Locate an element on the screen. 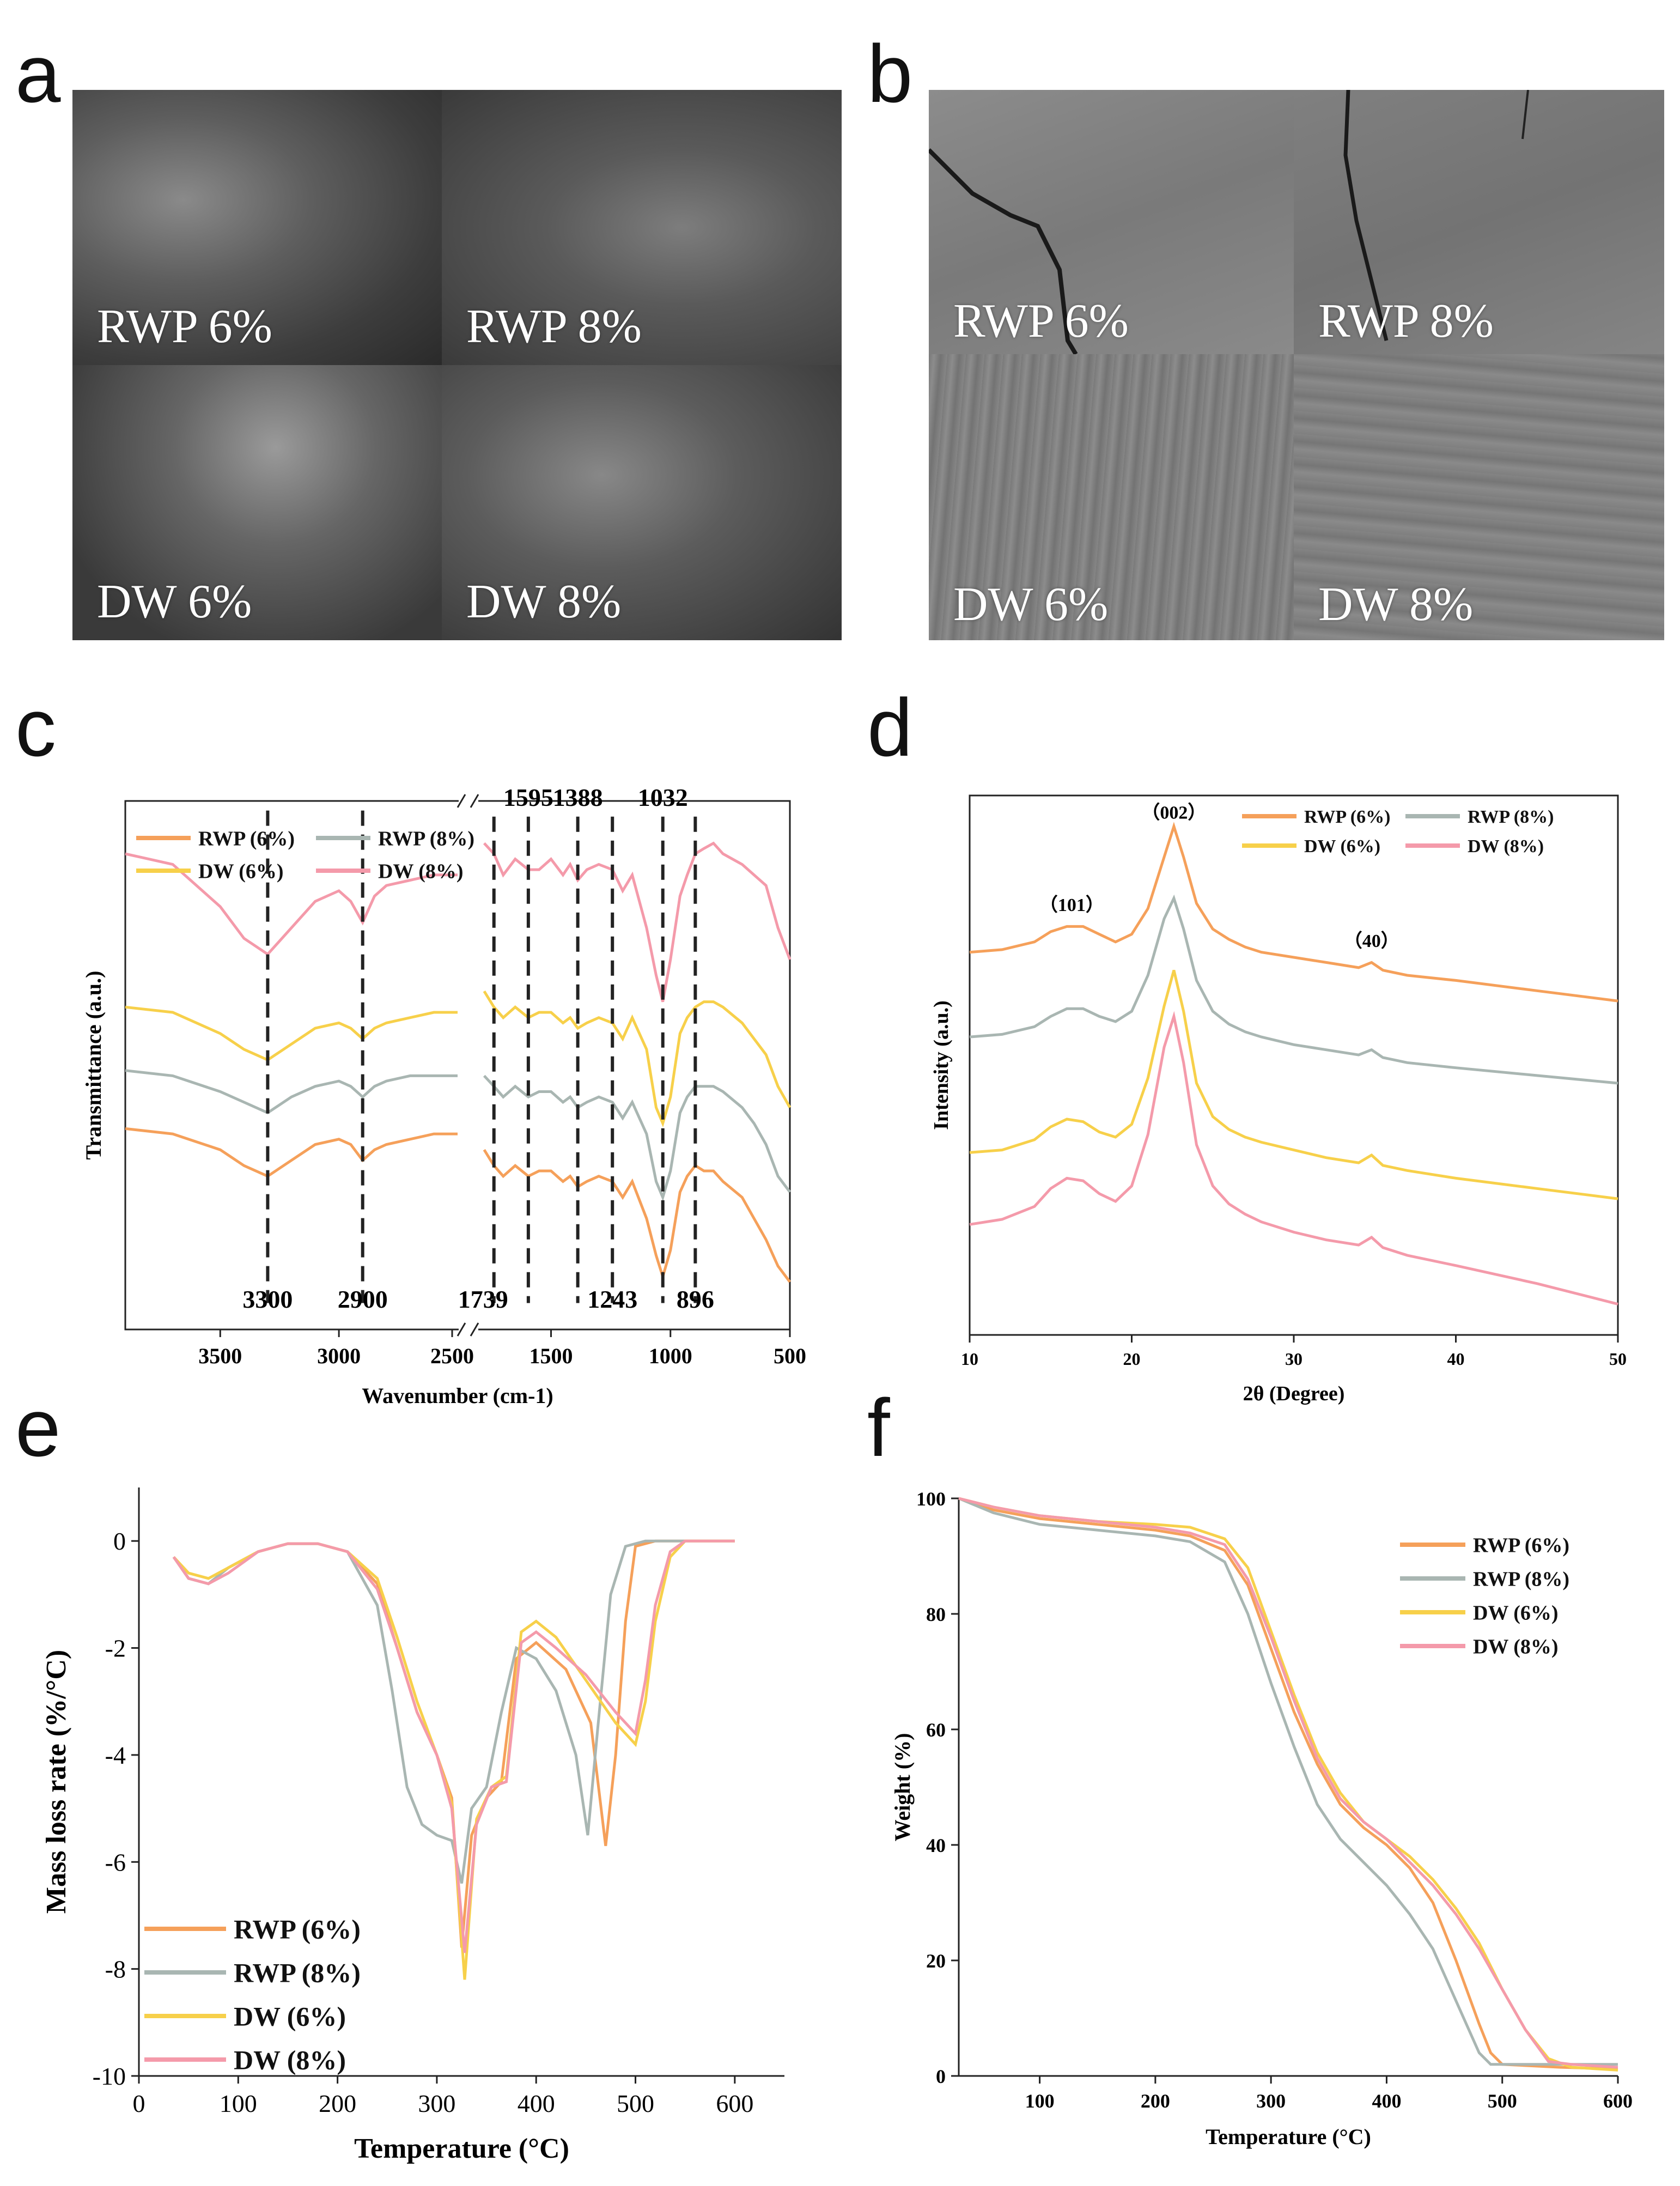 The image size is (1680, 2186). x-axis-label: 2θ (Degree) is located at coordinates (1294, 1393).